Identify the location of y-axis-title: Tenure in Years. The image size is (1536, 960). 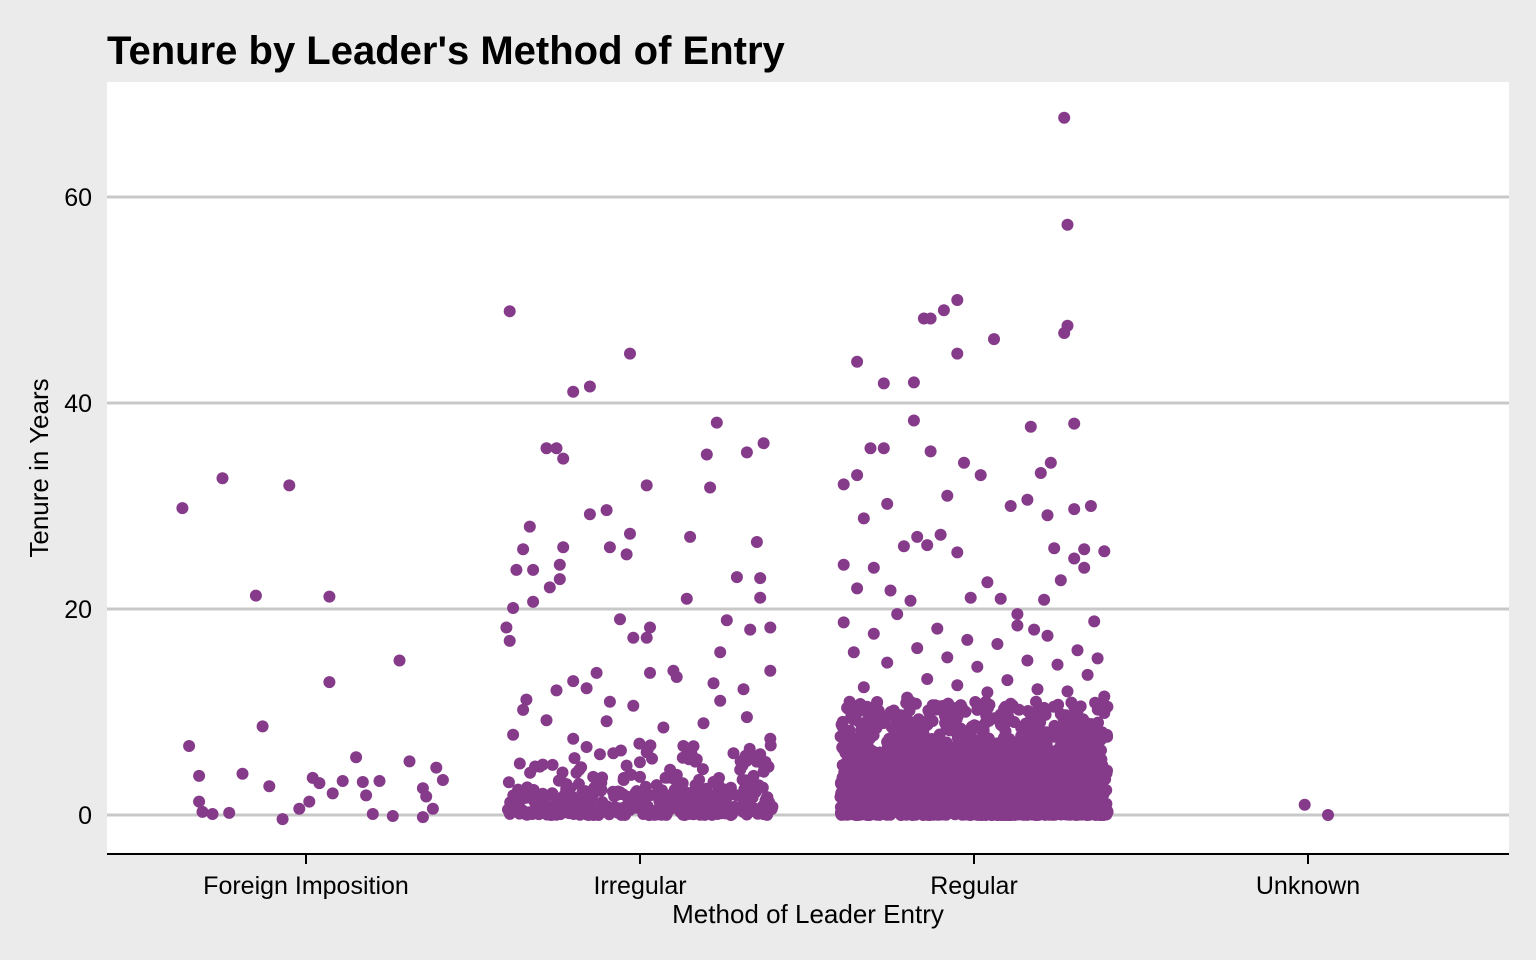
(39, 467).